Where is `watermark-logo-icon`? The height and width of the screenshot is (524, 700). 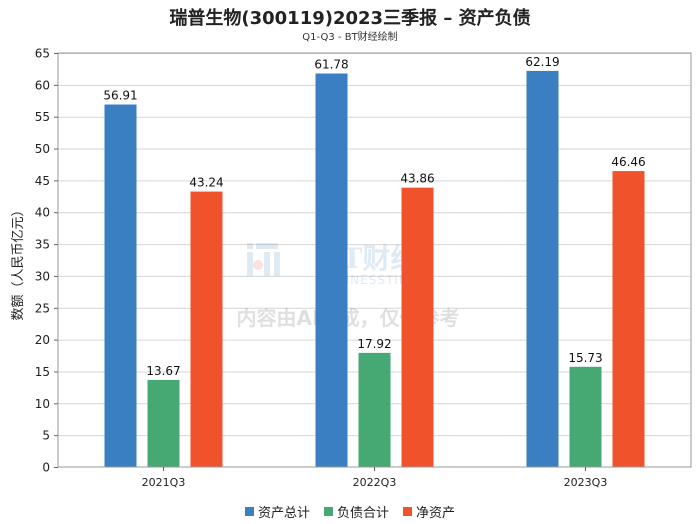
watermark-logo-icon is located at coordinates (263, 259).